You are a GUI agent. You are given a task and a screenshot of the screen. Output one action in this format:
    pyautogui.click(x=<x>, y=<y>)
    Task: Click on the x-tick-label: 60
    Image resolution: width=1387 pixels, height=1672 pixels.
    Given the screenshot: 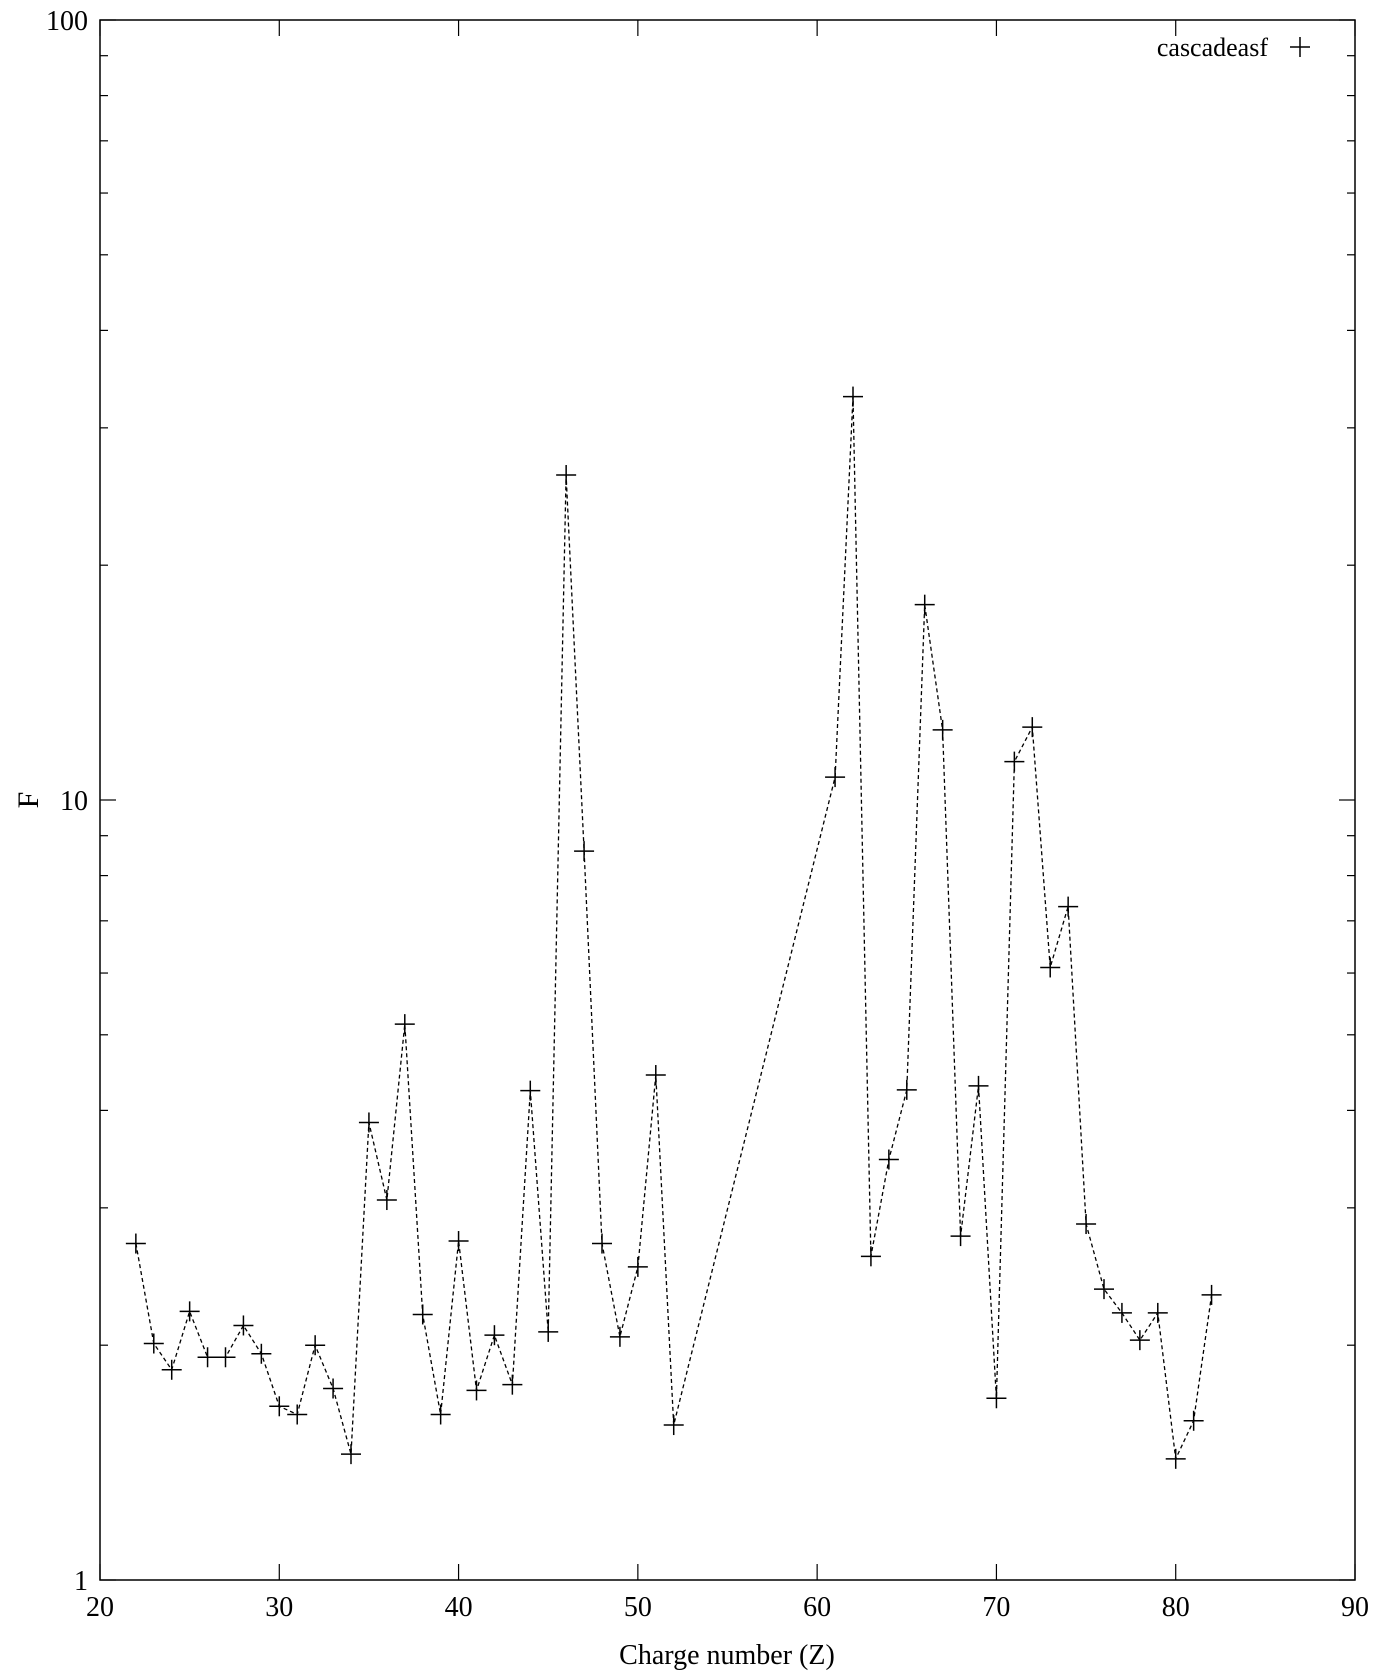 What is the action you would take?
    pyautogui.click(x=817, y=1607)
    